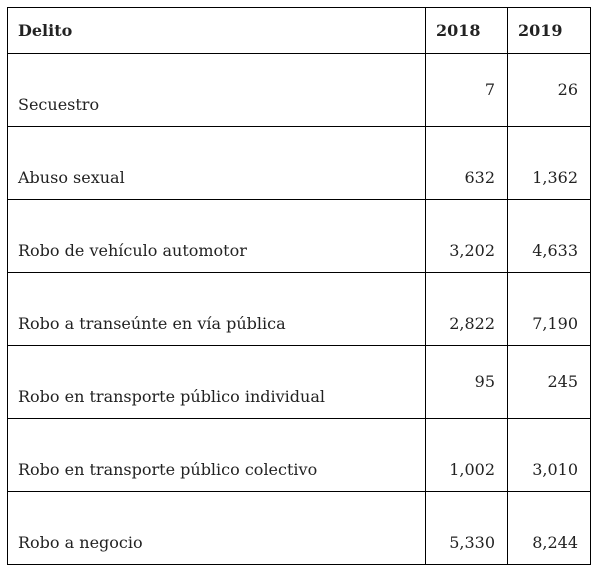 The height and width of the screenshot is (577, 599). I want to click on cell-2018: 7, so click(466, 90).